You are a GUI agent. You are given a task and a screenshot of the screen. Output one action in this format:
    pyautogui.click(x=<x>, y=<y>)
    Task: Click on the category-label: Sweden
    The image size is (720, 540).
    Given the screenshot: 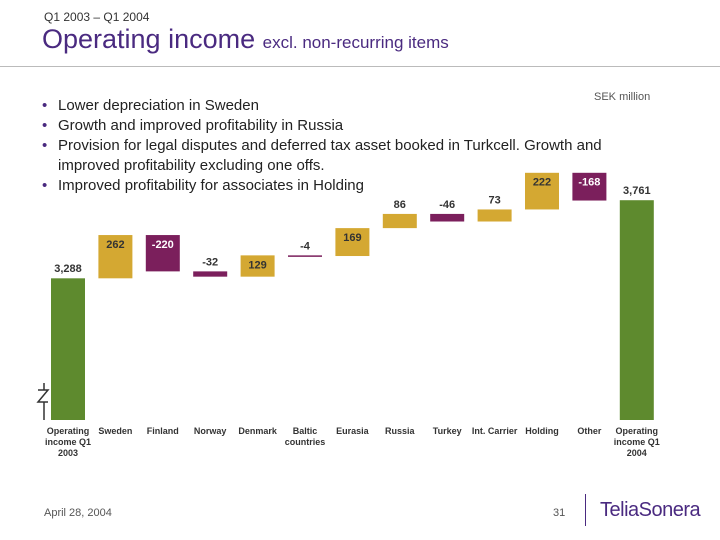 What is the action you would take?
    pyautogui.click(x=115, y=431)
    